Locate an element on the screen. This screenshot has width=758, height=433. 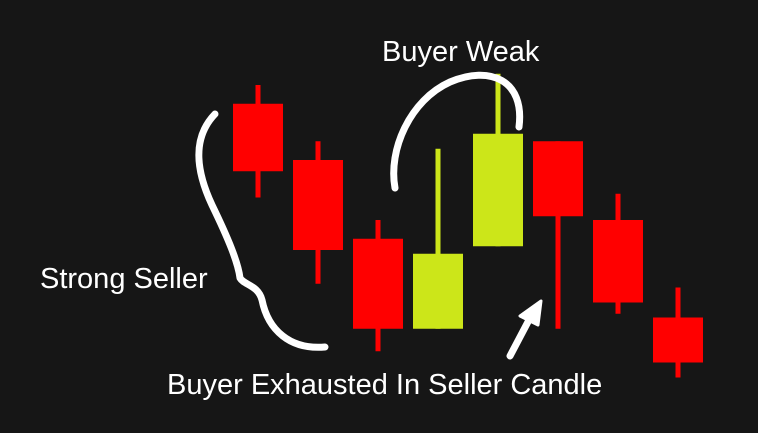
buyer-exhausted-label: Buyer Exhausted In Seller Candle is located at coordinates (384, 385).